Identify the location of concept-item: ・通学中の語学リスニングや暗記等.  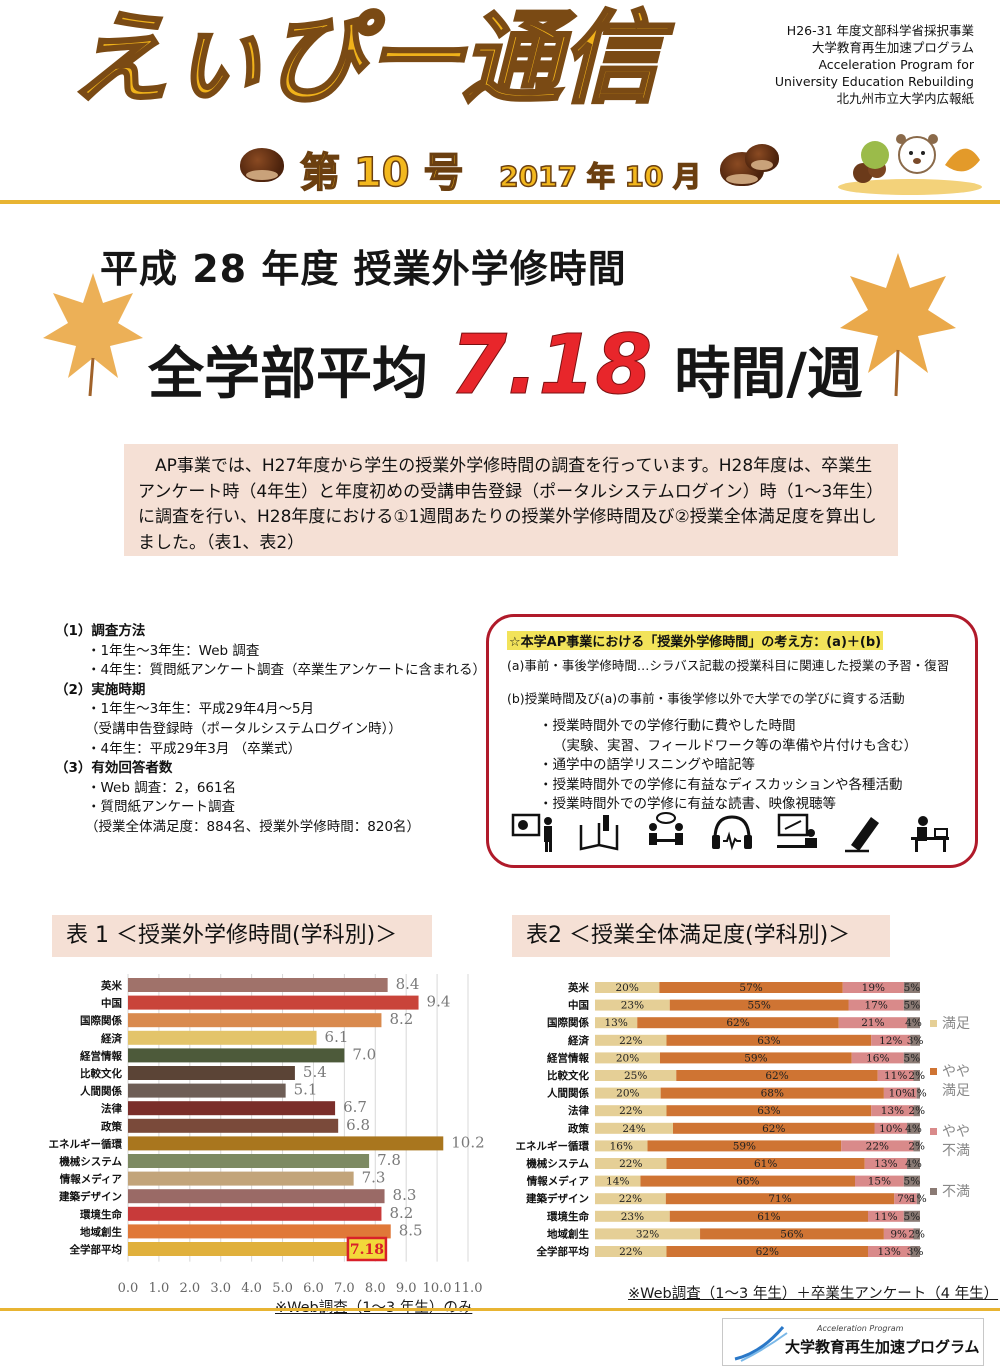
(647, 765).